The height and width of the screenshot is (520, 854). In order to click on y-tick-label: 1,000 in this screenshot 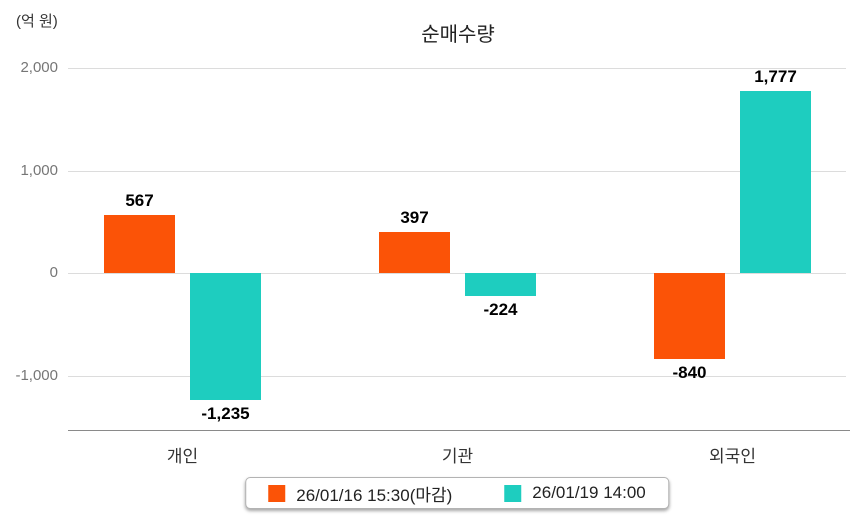, I will do `click(39, 170)`.